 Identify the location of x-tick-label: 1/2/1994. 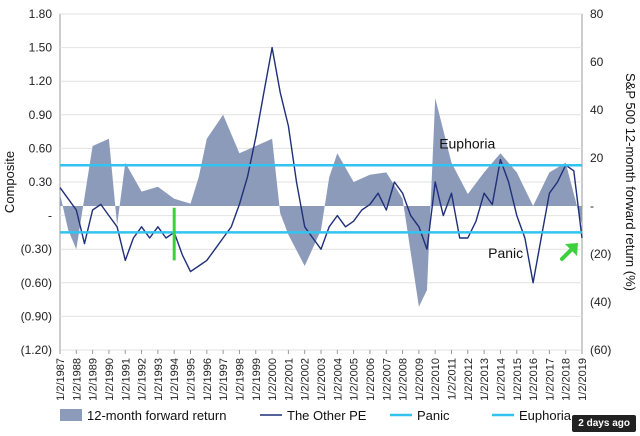
(175, 379).